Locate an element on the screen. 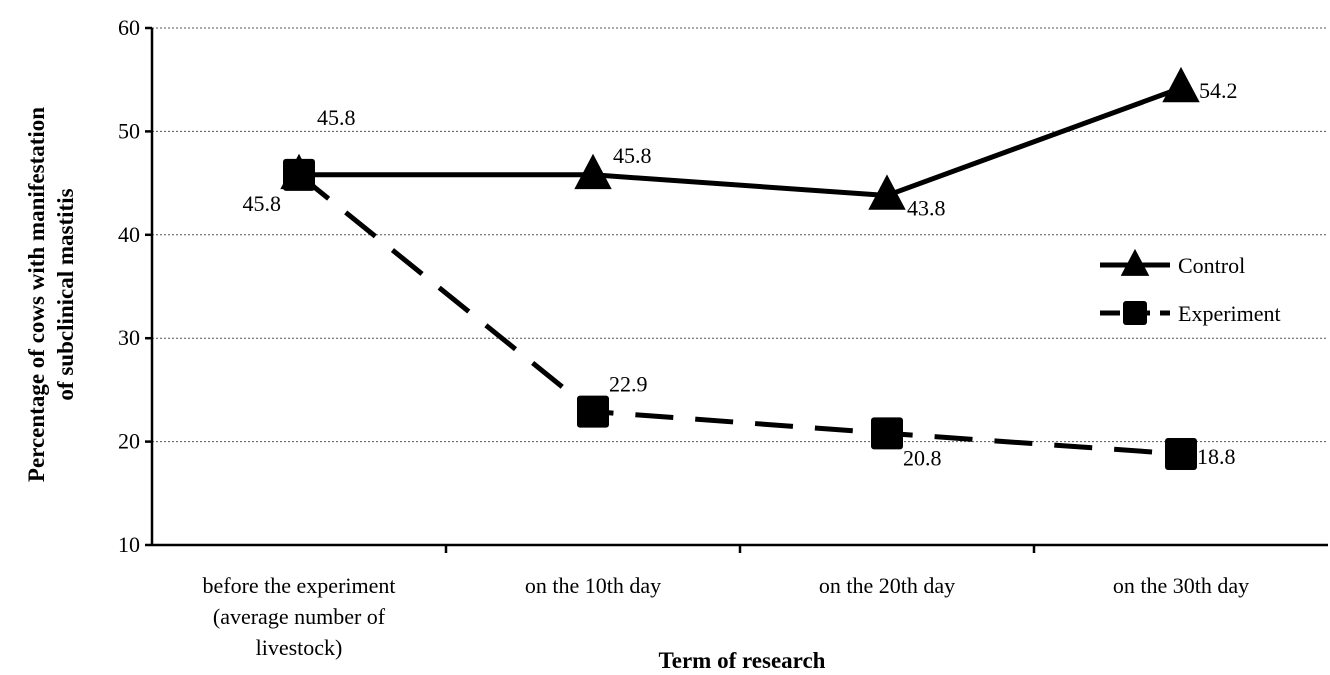  y-tick-label: 50 is located at coordinates (129, 130).